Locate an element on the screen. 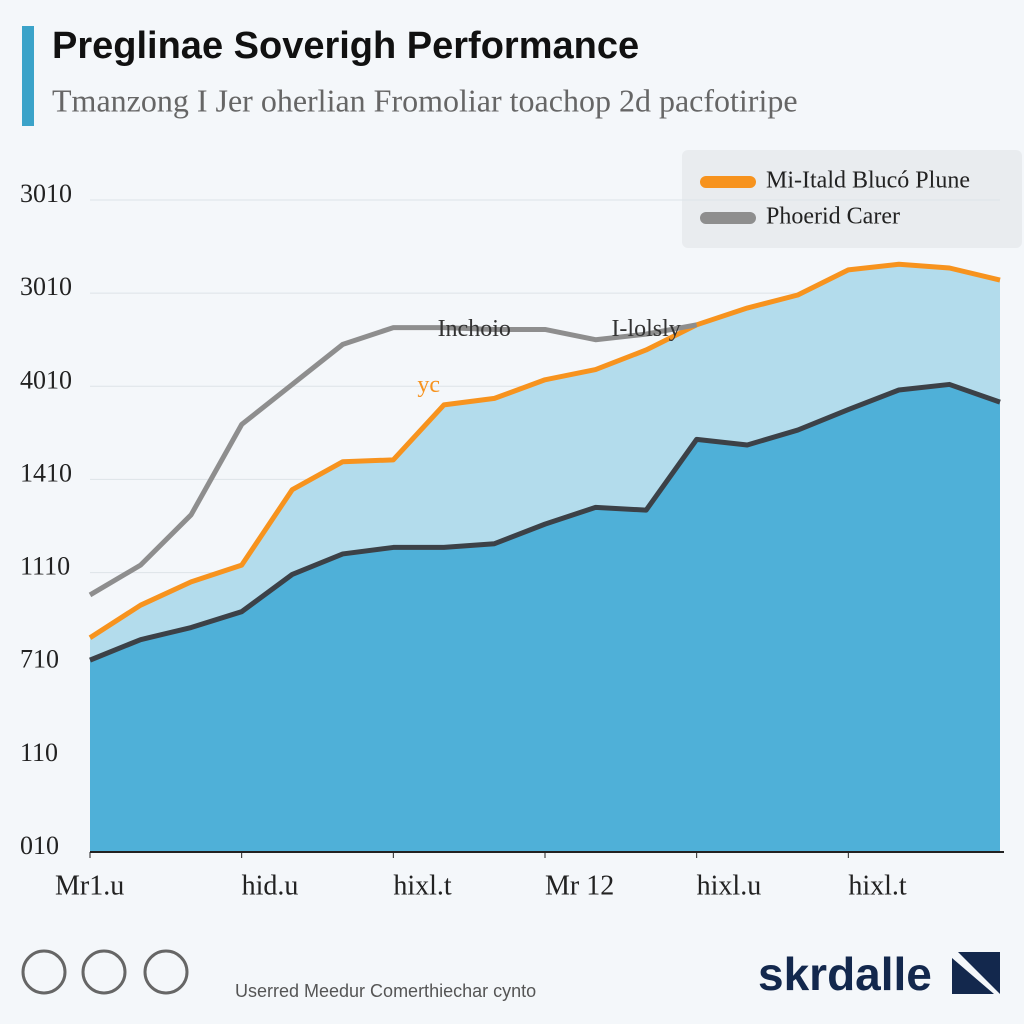 This screenshot has width=1024, height=1024. footer-text: Userred Meedur Comerthiechar cynto is located at coordinates (385, 991).